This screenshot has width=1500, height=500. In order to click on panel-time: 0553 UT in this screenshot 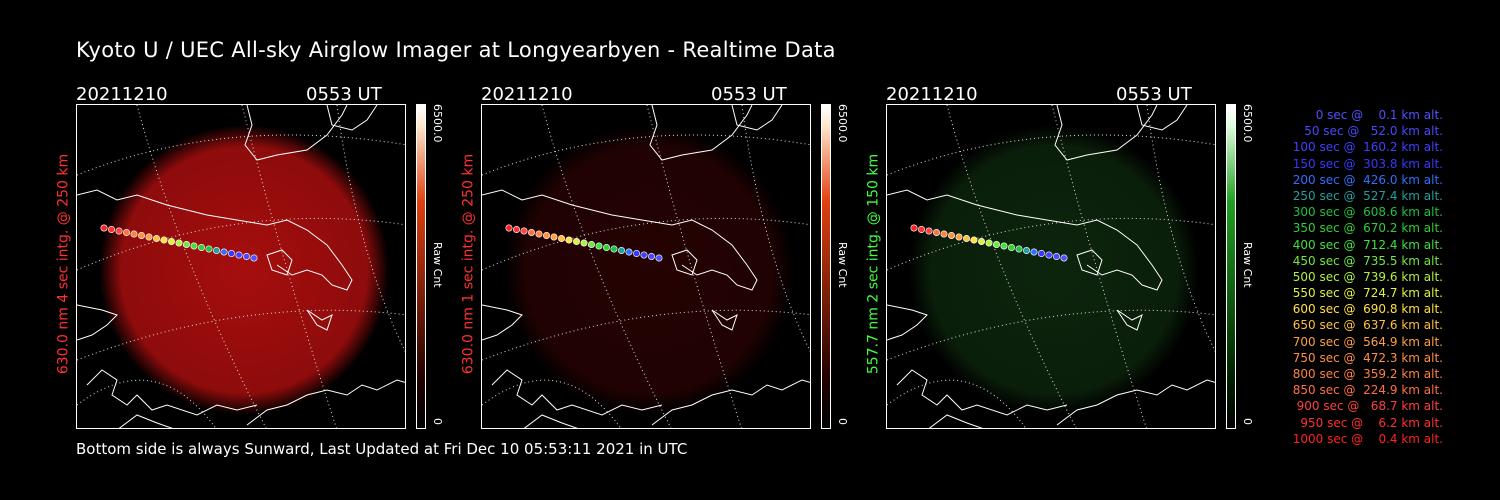, I will do `click(344, 94)`.